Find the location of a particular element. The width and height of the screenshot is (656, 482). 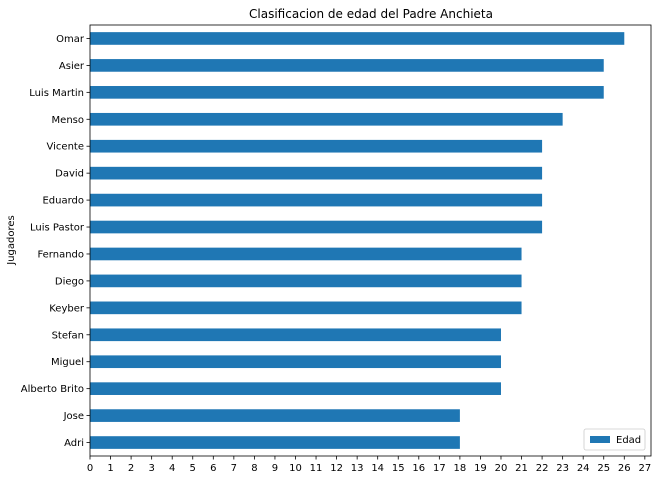

y-tick-label: Vicente is located at coordinates (65, 147).